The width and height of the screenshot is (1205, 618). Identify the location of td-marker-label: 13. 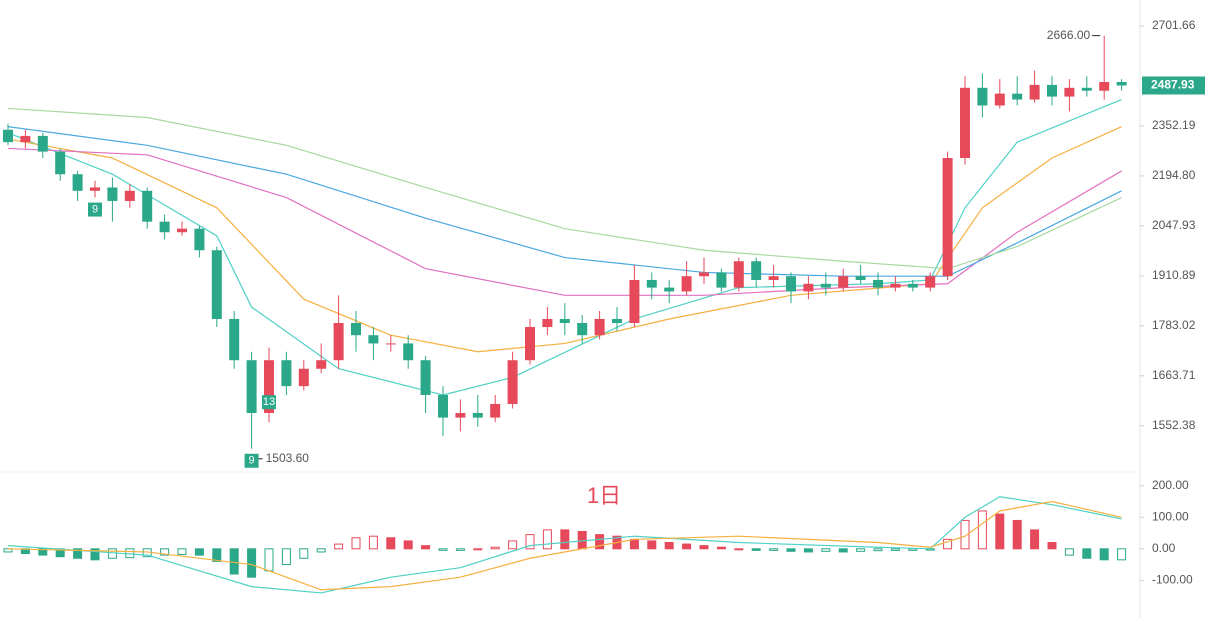
(269, 402).